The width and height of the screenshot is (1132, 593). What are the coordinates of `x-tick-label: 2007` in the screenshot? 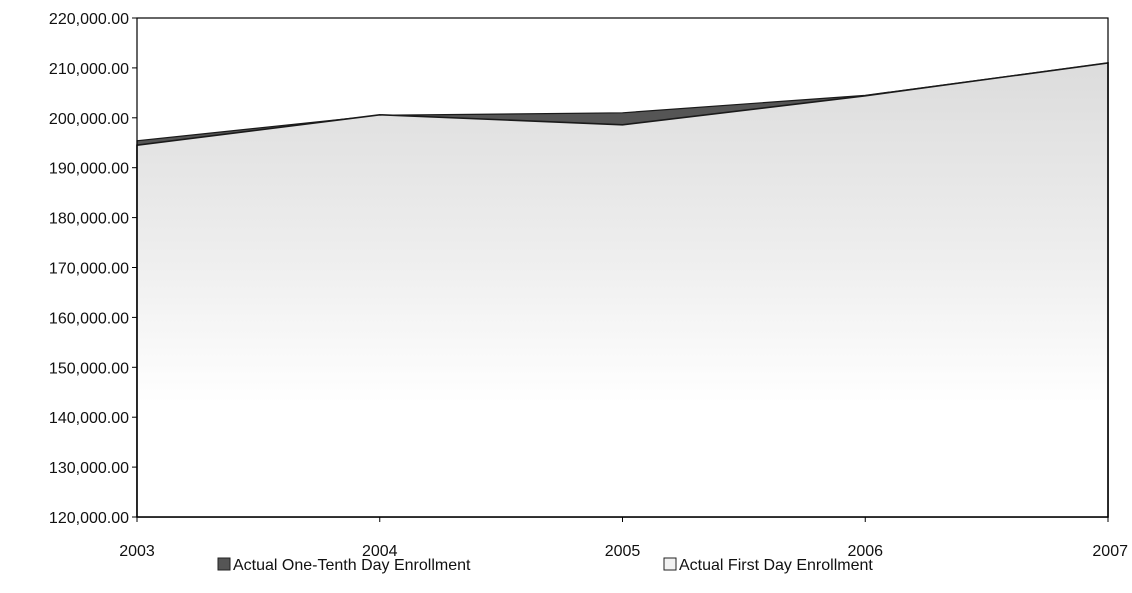 It's located at (1110, 551).